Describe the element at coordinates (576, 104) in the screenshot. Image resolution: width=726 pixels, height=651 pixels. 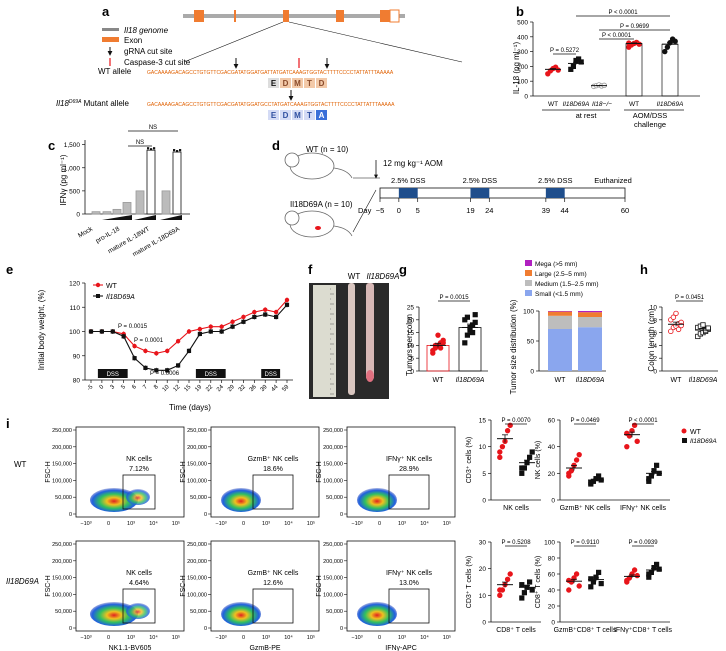
I see `b-xtick: Il18D69A` at that location.